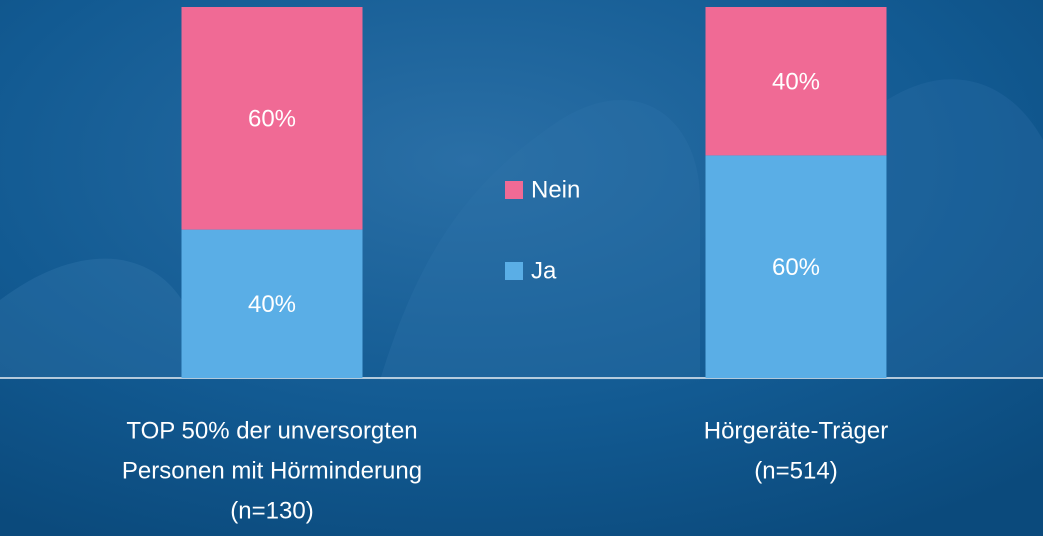 Image resolution: width=1043 pixels, height=536 pixels. What do you see at coordinates (272, 470) in the screenshot?
I see `x-tick-label: Personen mit Hörminderung` at bounding box center [272, 470].